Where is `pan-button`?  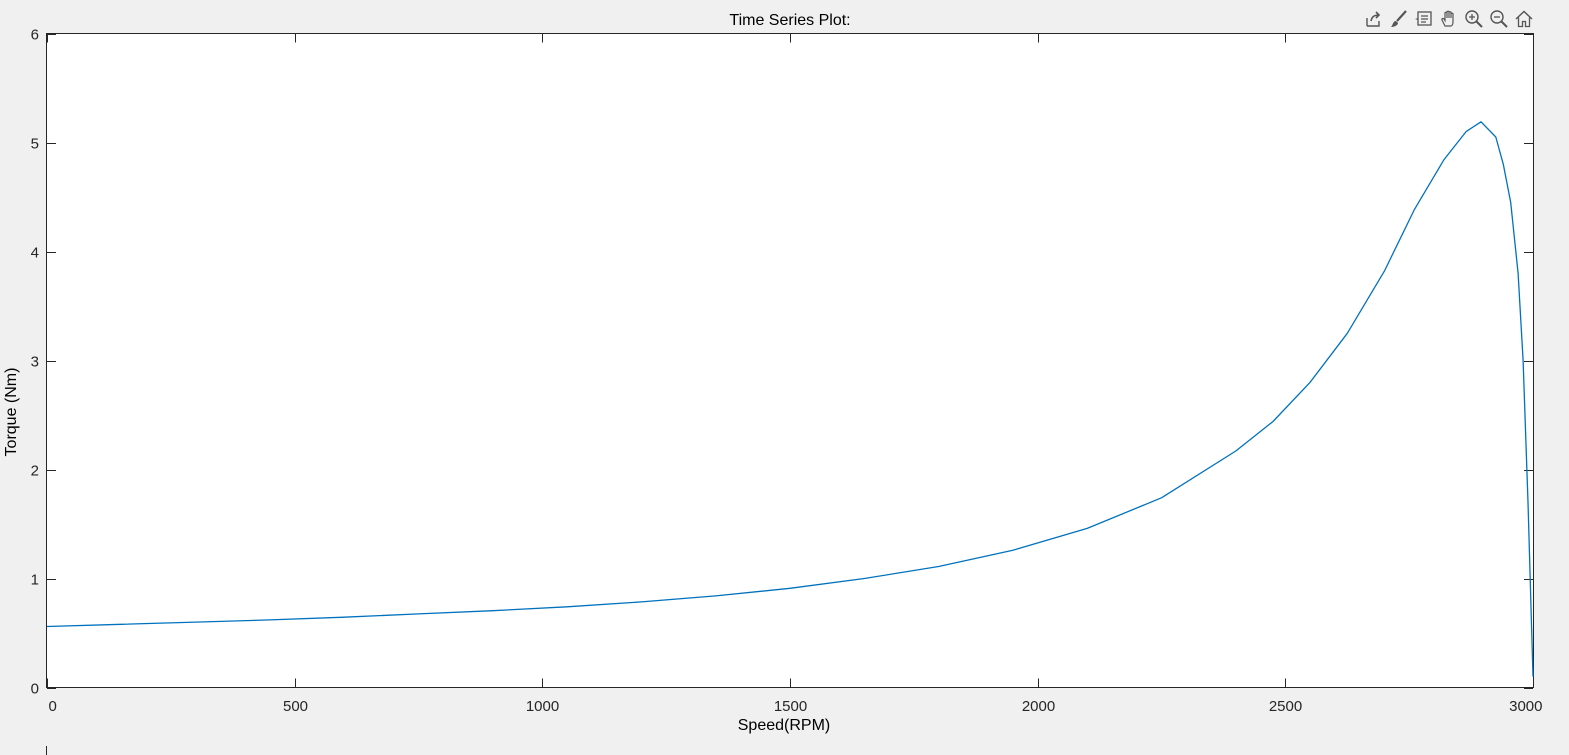
pan-button is located at coordinates (1449, 19).